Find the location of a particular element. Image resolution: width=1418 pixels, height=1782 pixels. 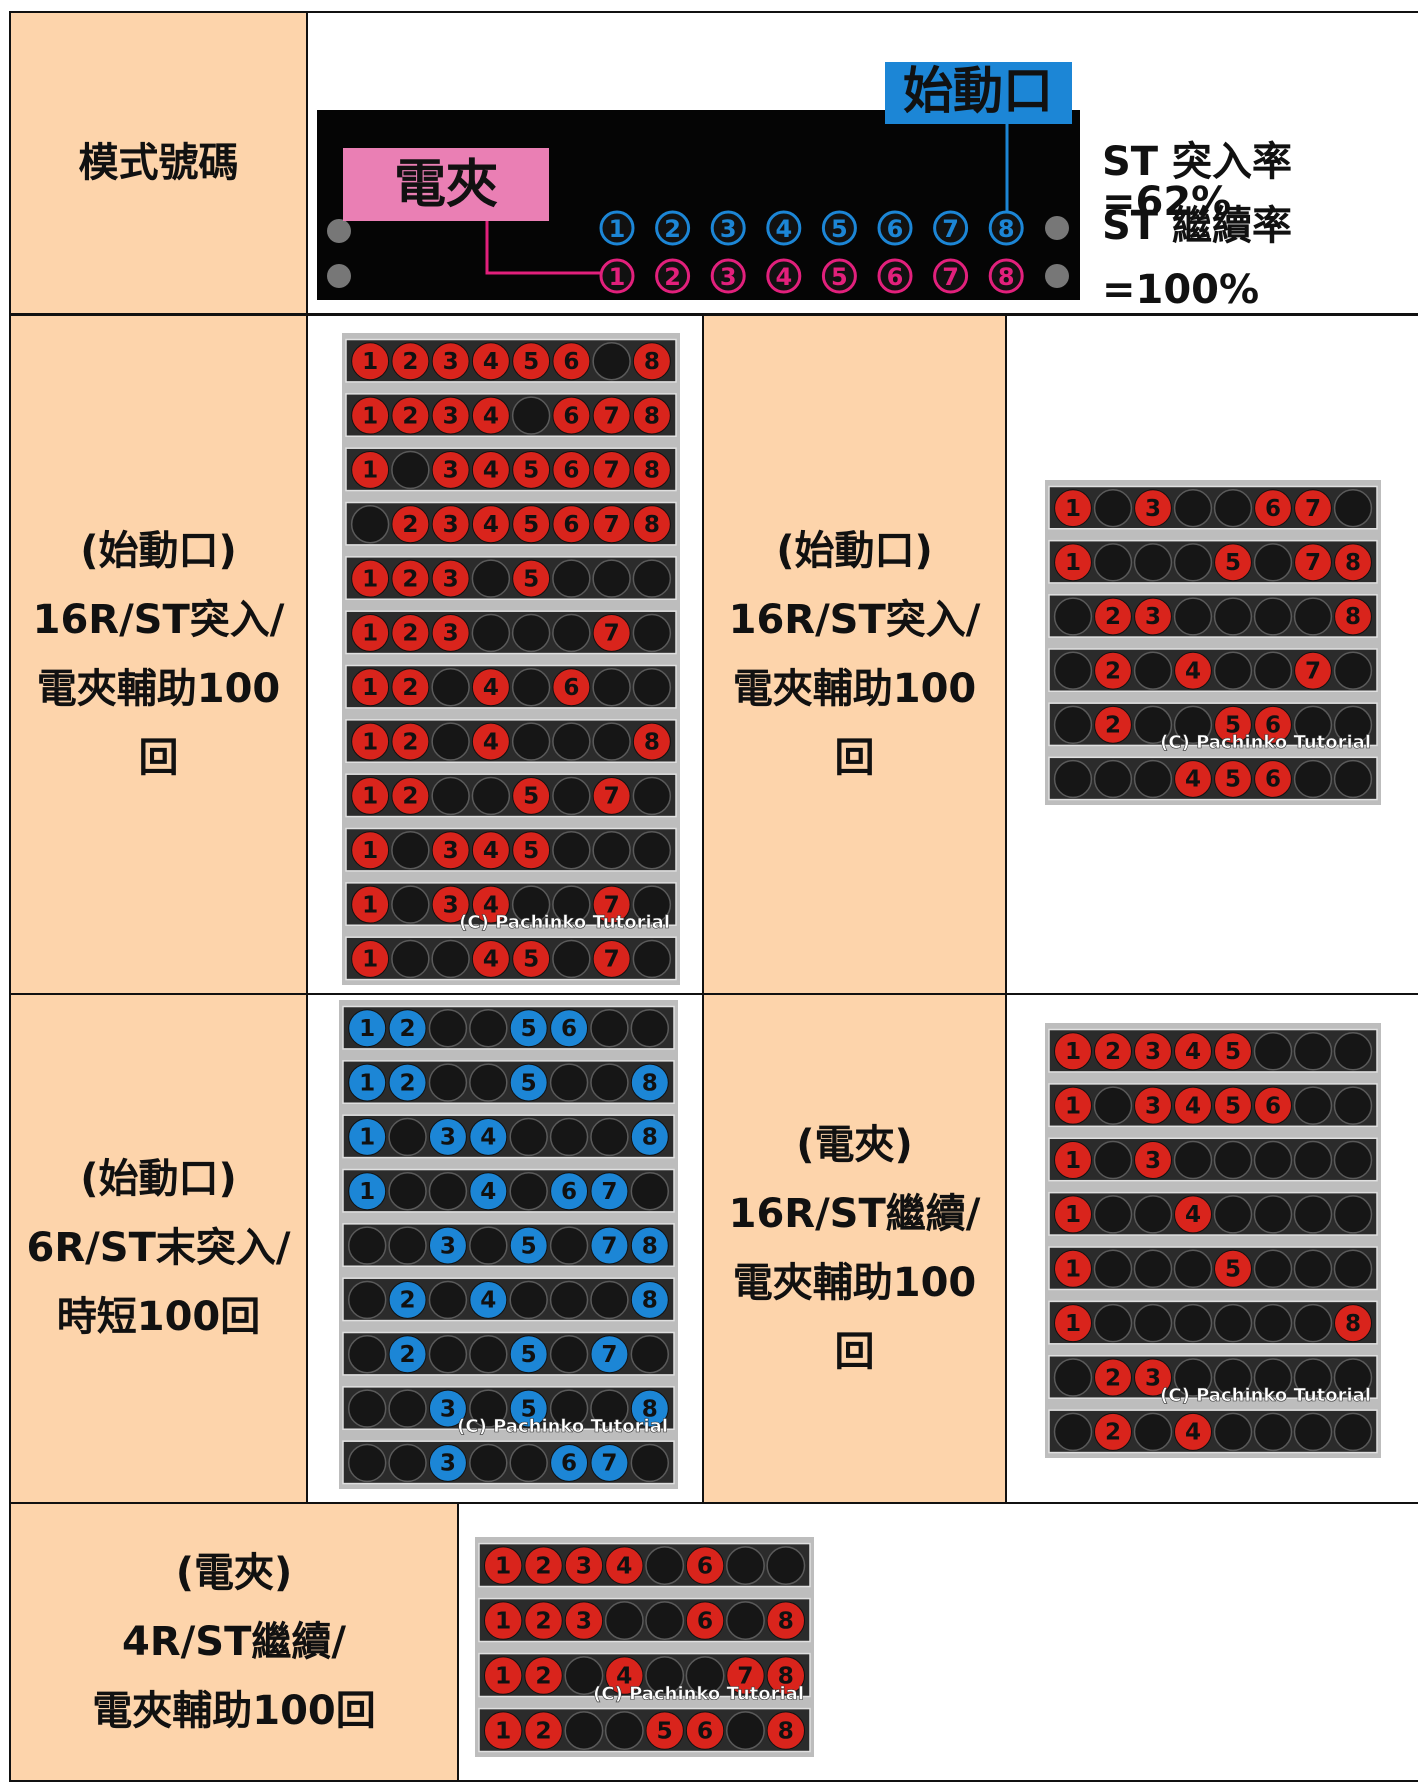

mode-label-cell: (始動口) 6R/ST末突入/時短100回 is located at coordinates (158, 1248).